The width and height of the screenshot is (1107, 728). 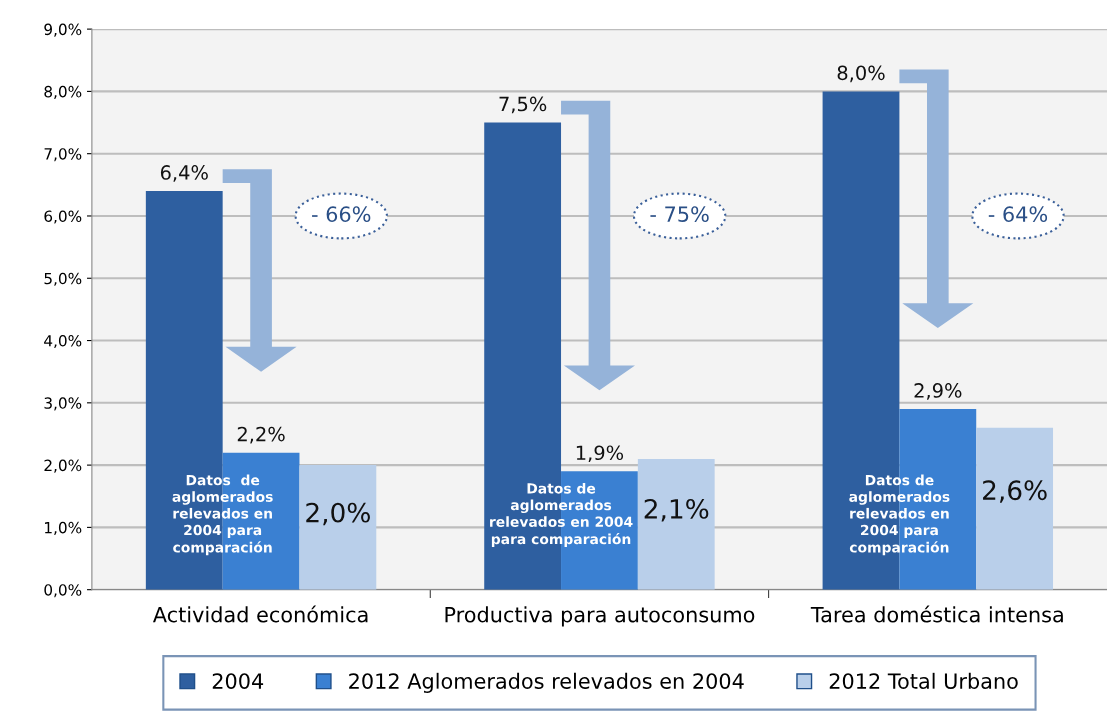 I want to click on data-label: 2,0%, so click(x=338, y=514).